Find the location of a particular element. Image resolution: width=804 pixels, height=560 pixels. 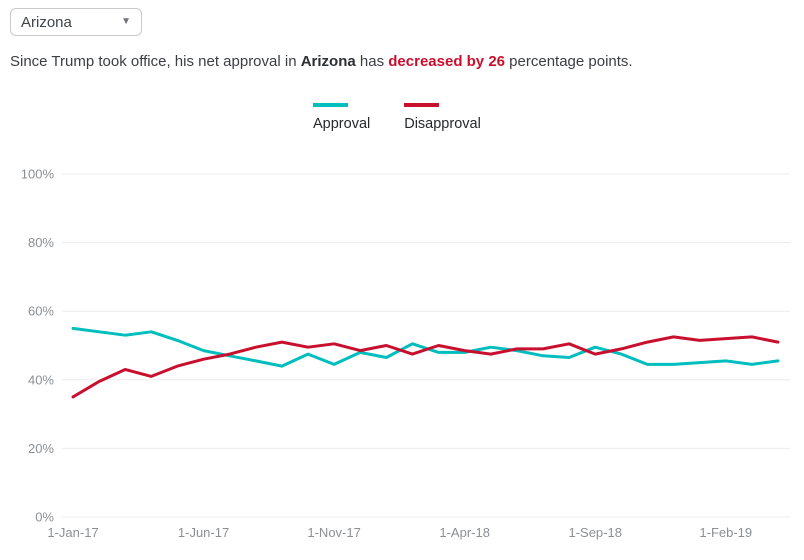

x-axis-label-1-Jun-17: 1-Jun-17 is located at coordinates (203, 532).